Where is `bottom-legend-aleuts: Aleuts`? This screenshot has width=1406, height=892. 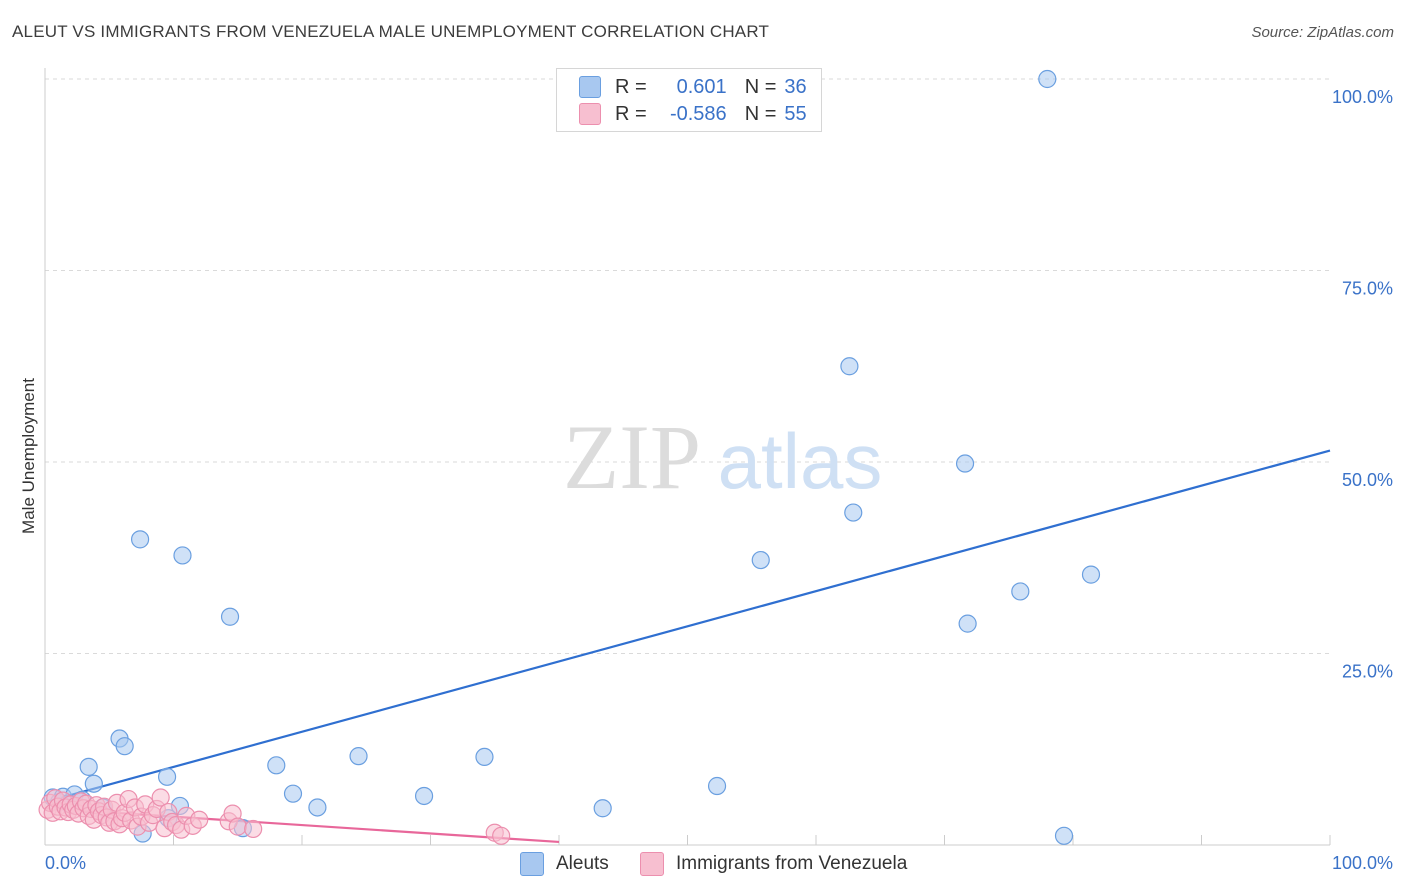
bottom-legend-aleuts: Aleuts is located at coordinates (564, 864).